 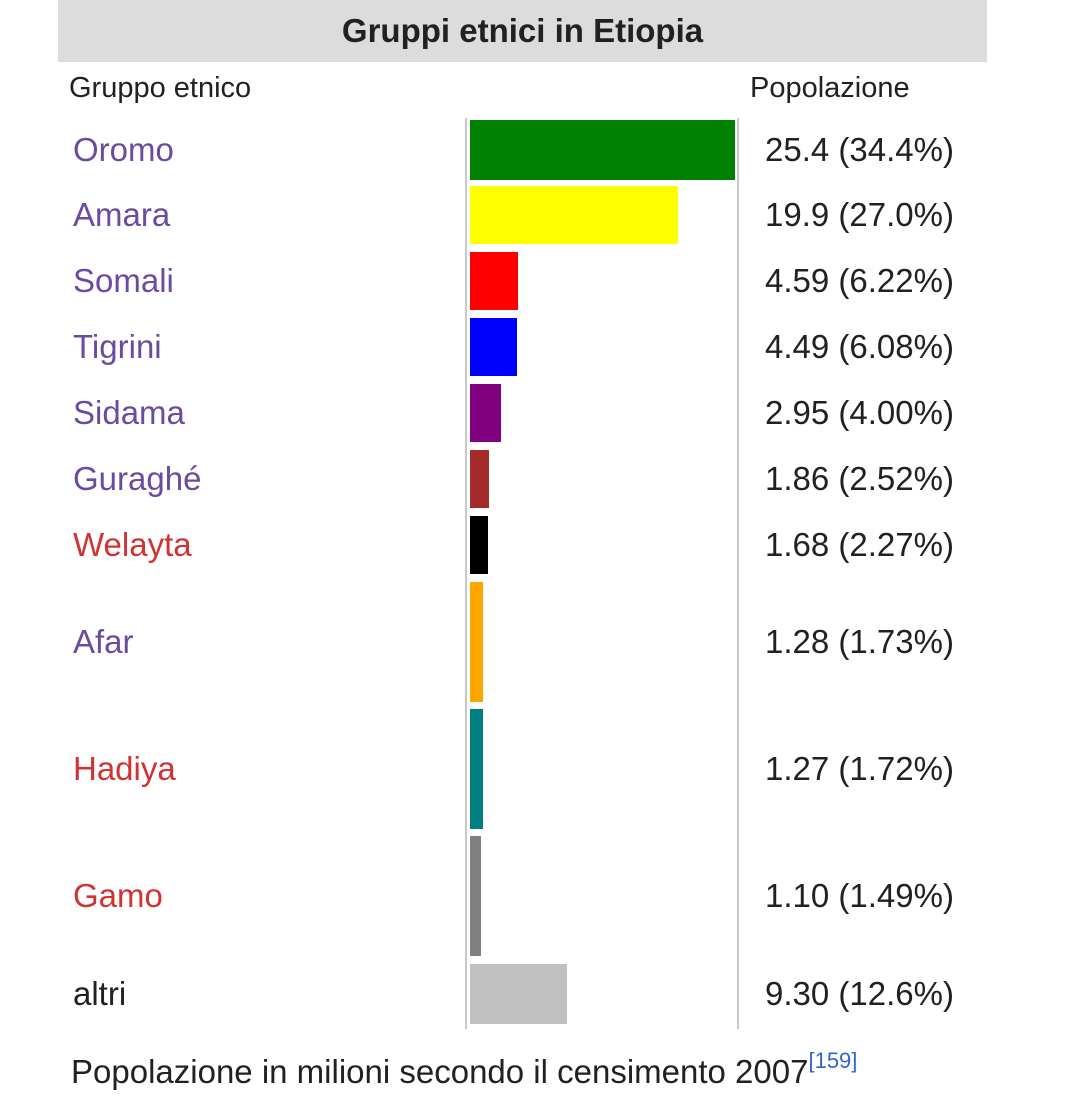 I want to click on value-label-3: 4.49 (6.08%), so click(x=859, y=346).